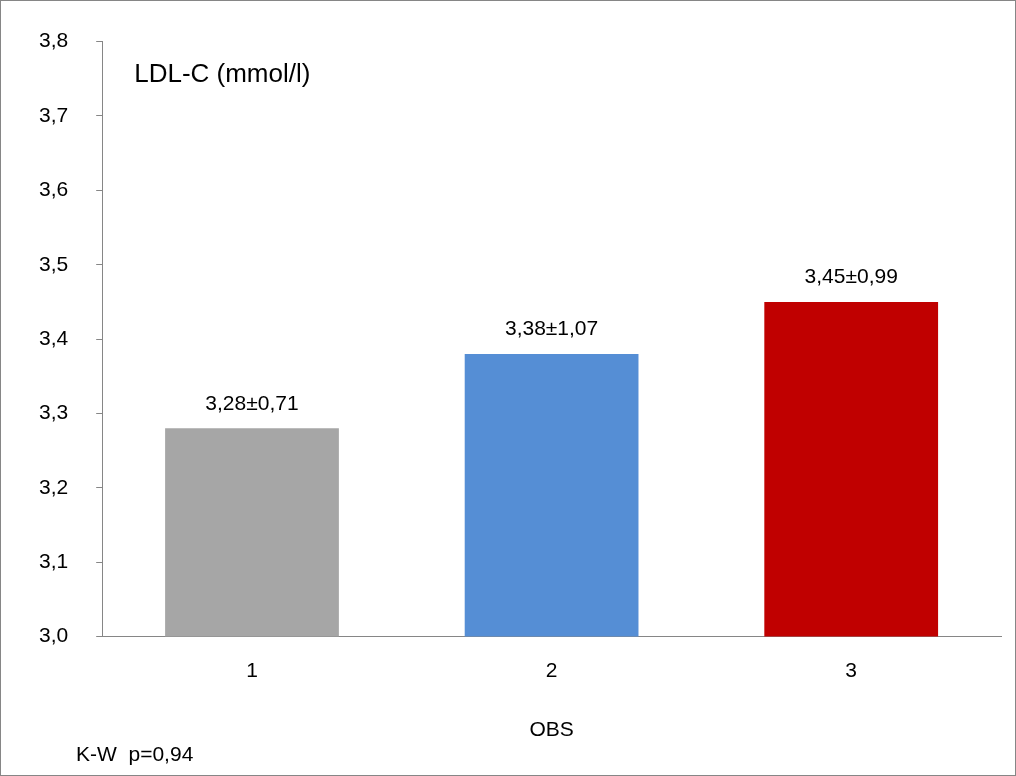 Image resolution: width=1016 pixels, height=776 pixels. I want to click on x-tick-label: 2, so click(551, 669).